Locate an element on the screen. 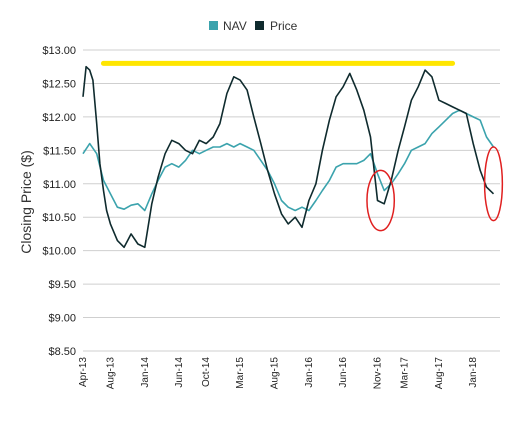 This screenshot has width=521, height=421. y-axis-title: Closing Price ($) is located at coordinates (26, 201).